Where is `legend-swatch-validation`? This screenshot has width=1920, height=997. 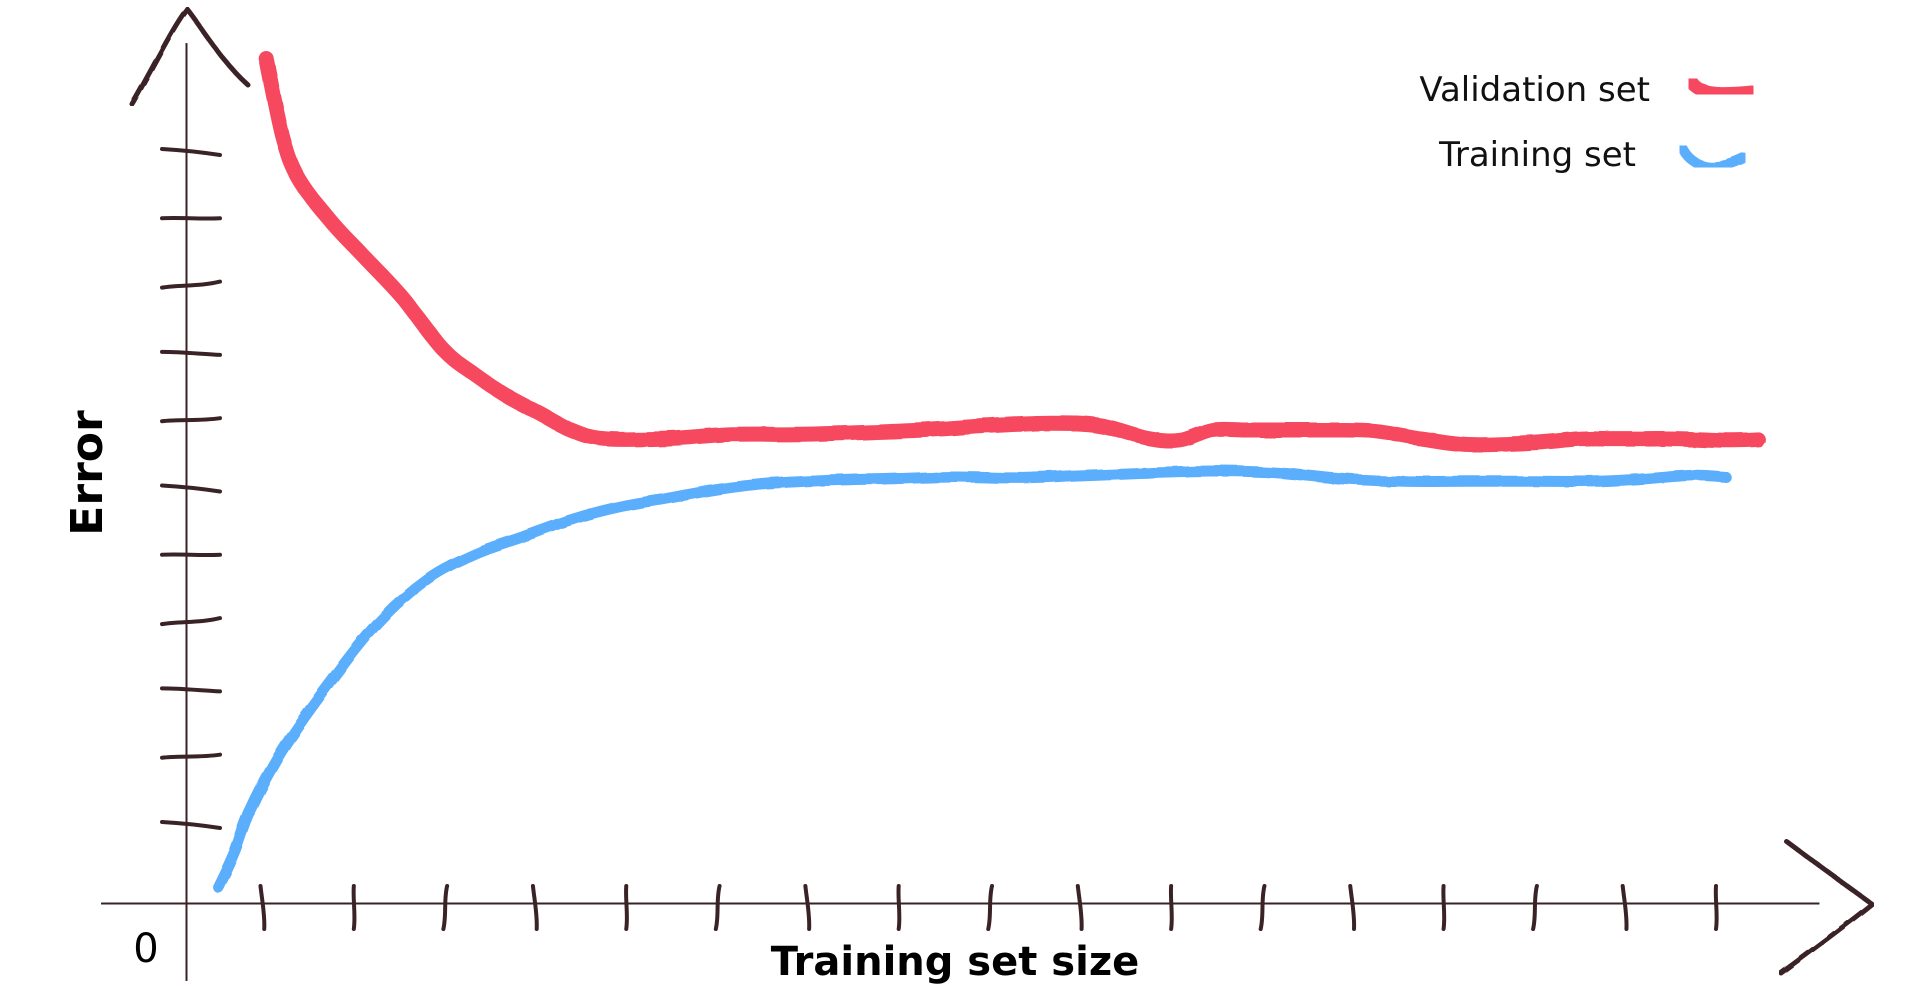 legend-swatch-validation is located at coordinates (1721, 86).